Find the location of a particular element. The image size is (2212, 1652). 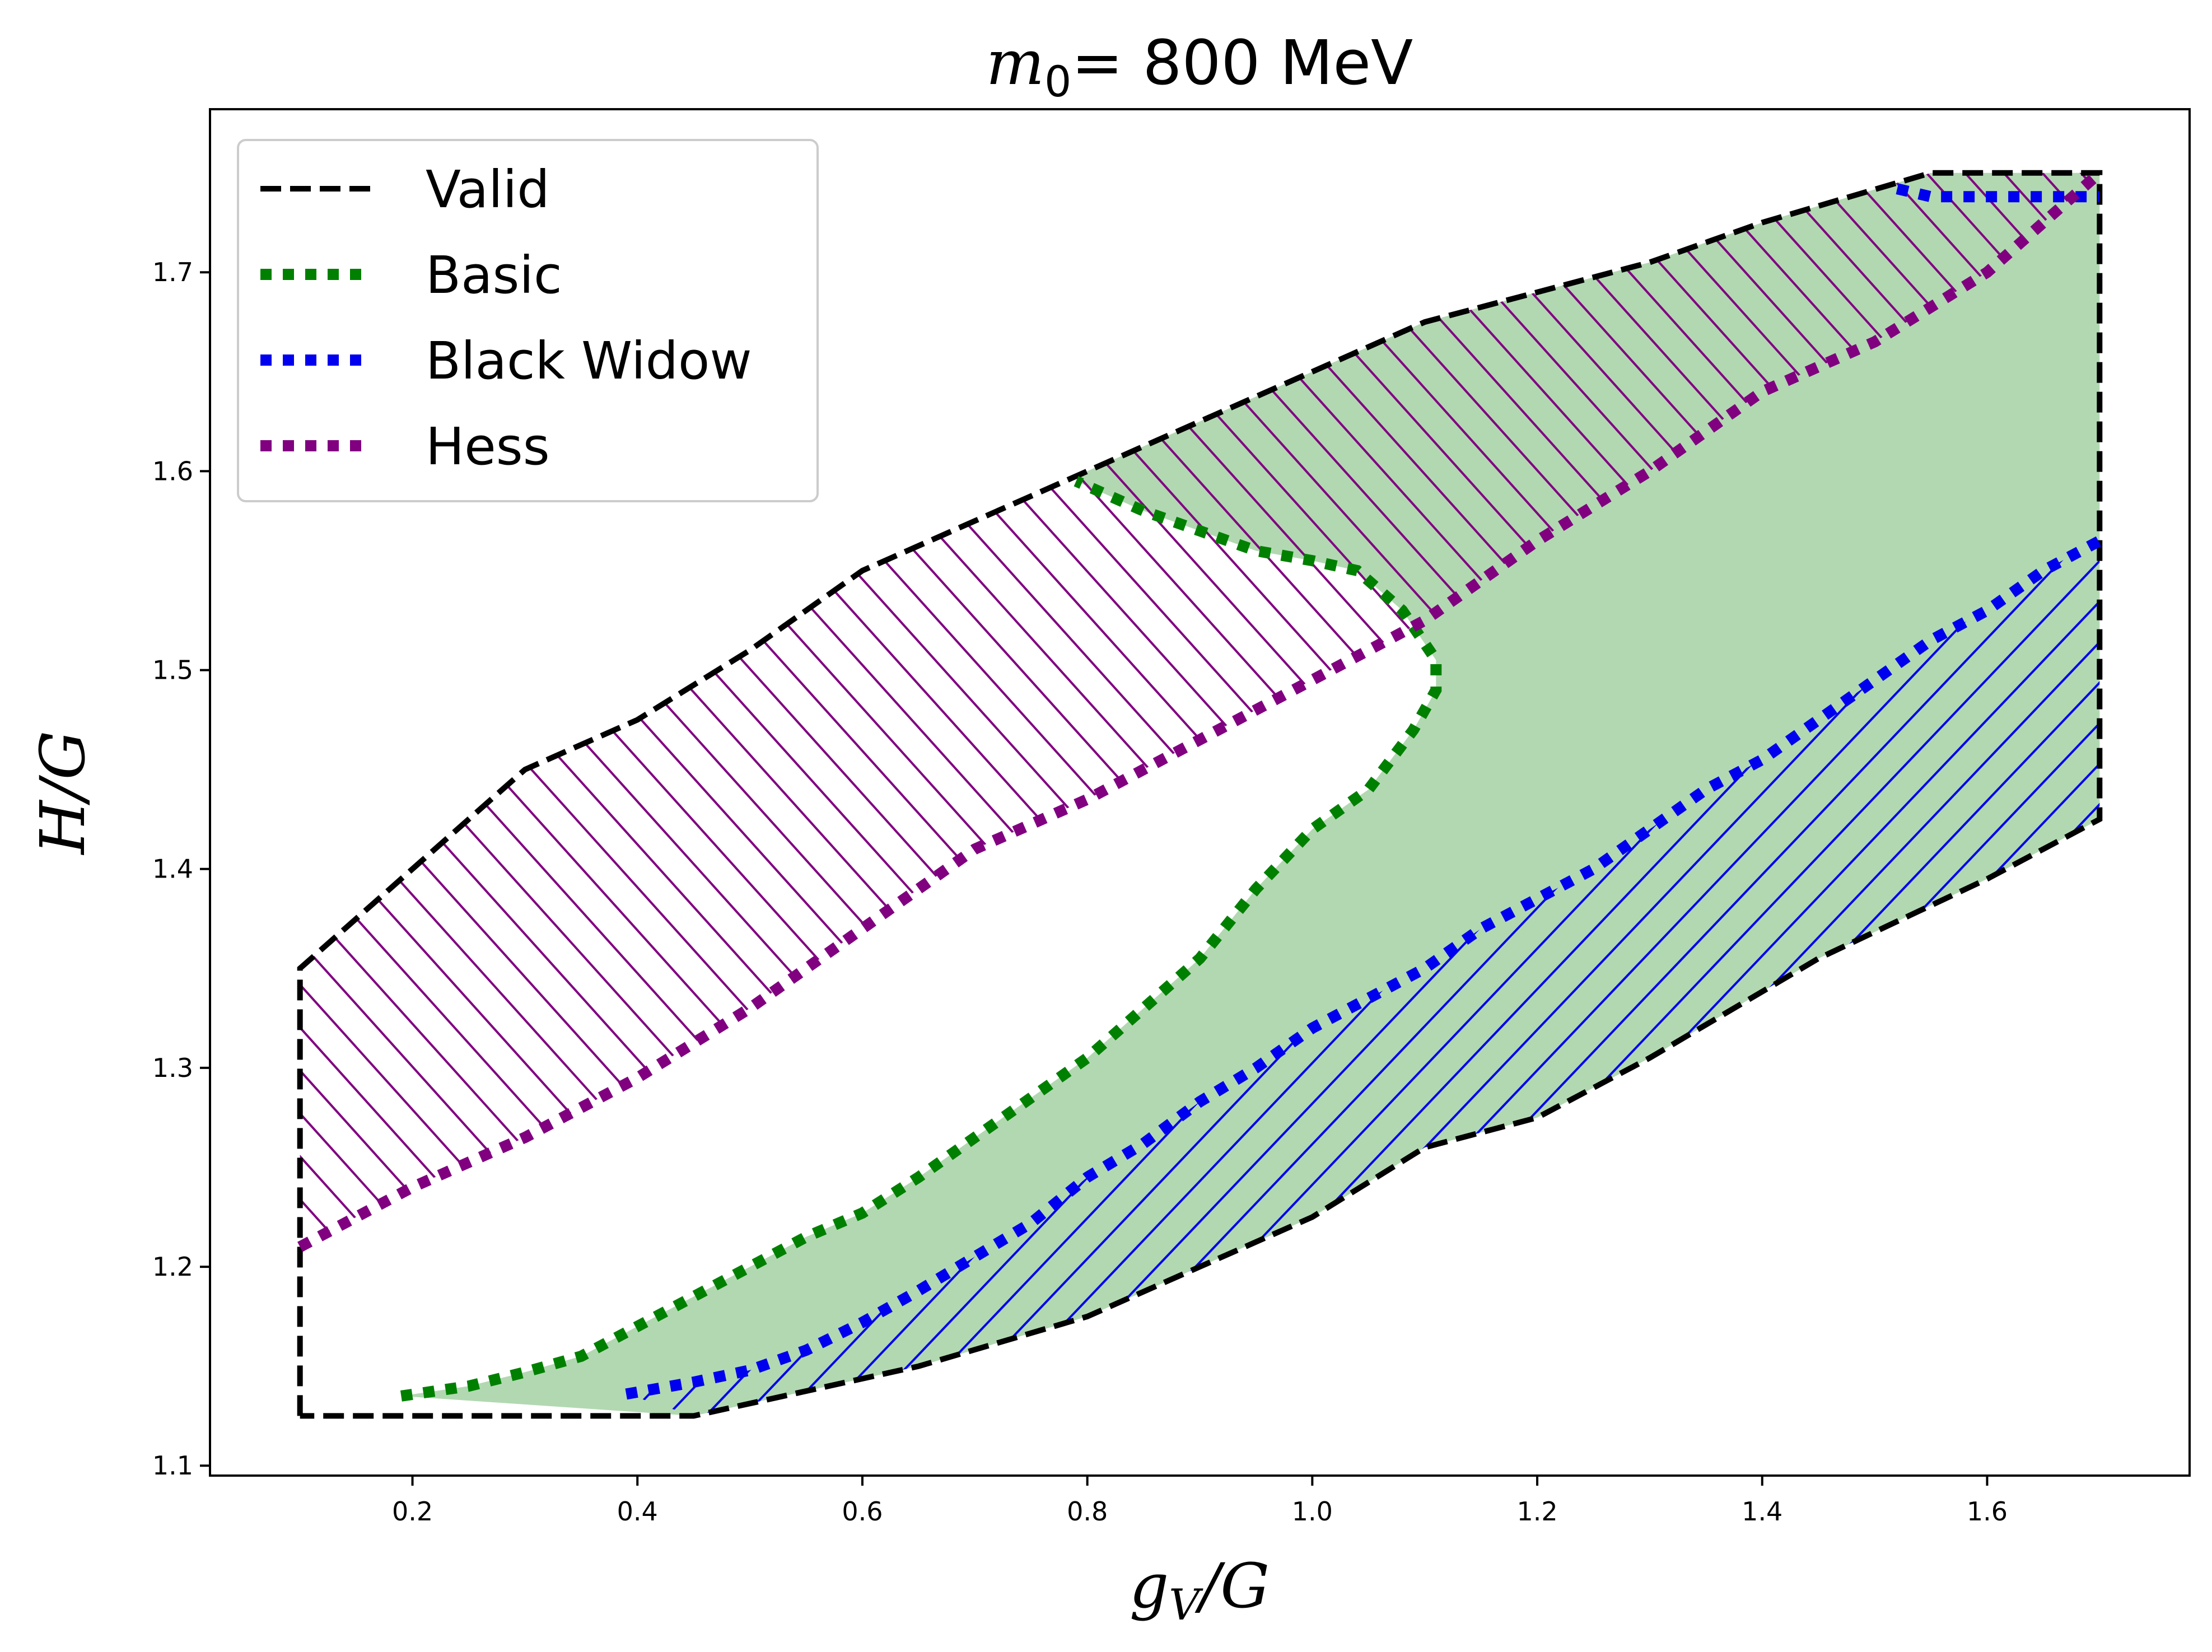

legend-label-hess: Hess is located at coordinates (488, 447).